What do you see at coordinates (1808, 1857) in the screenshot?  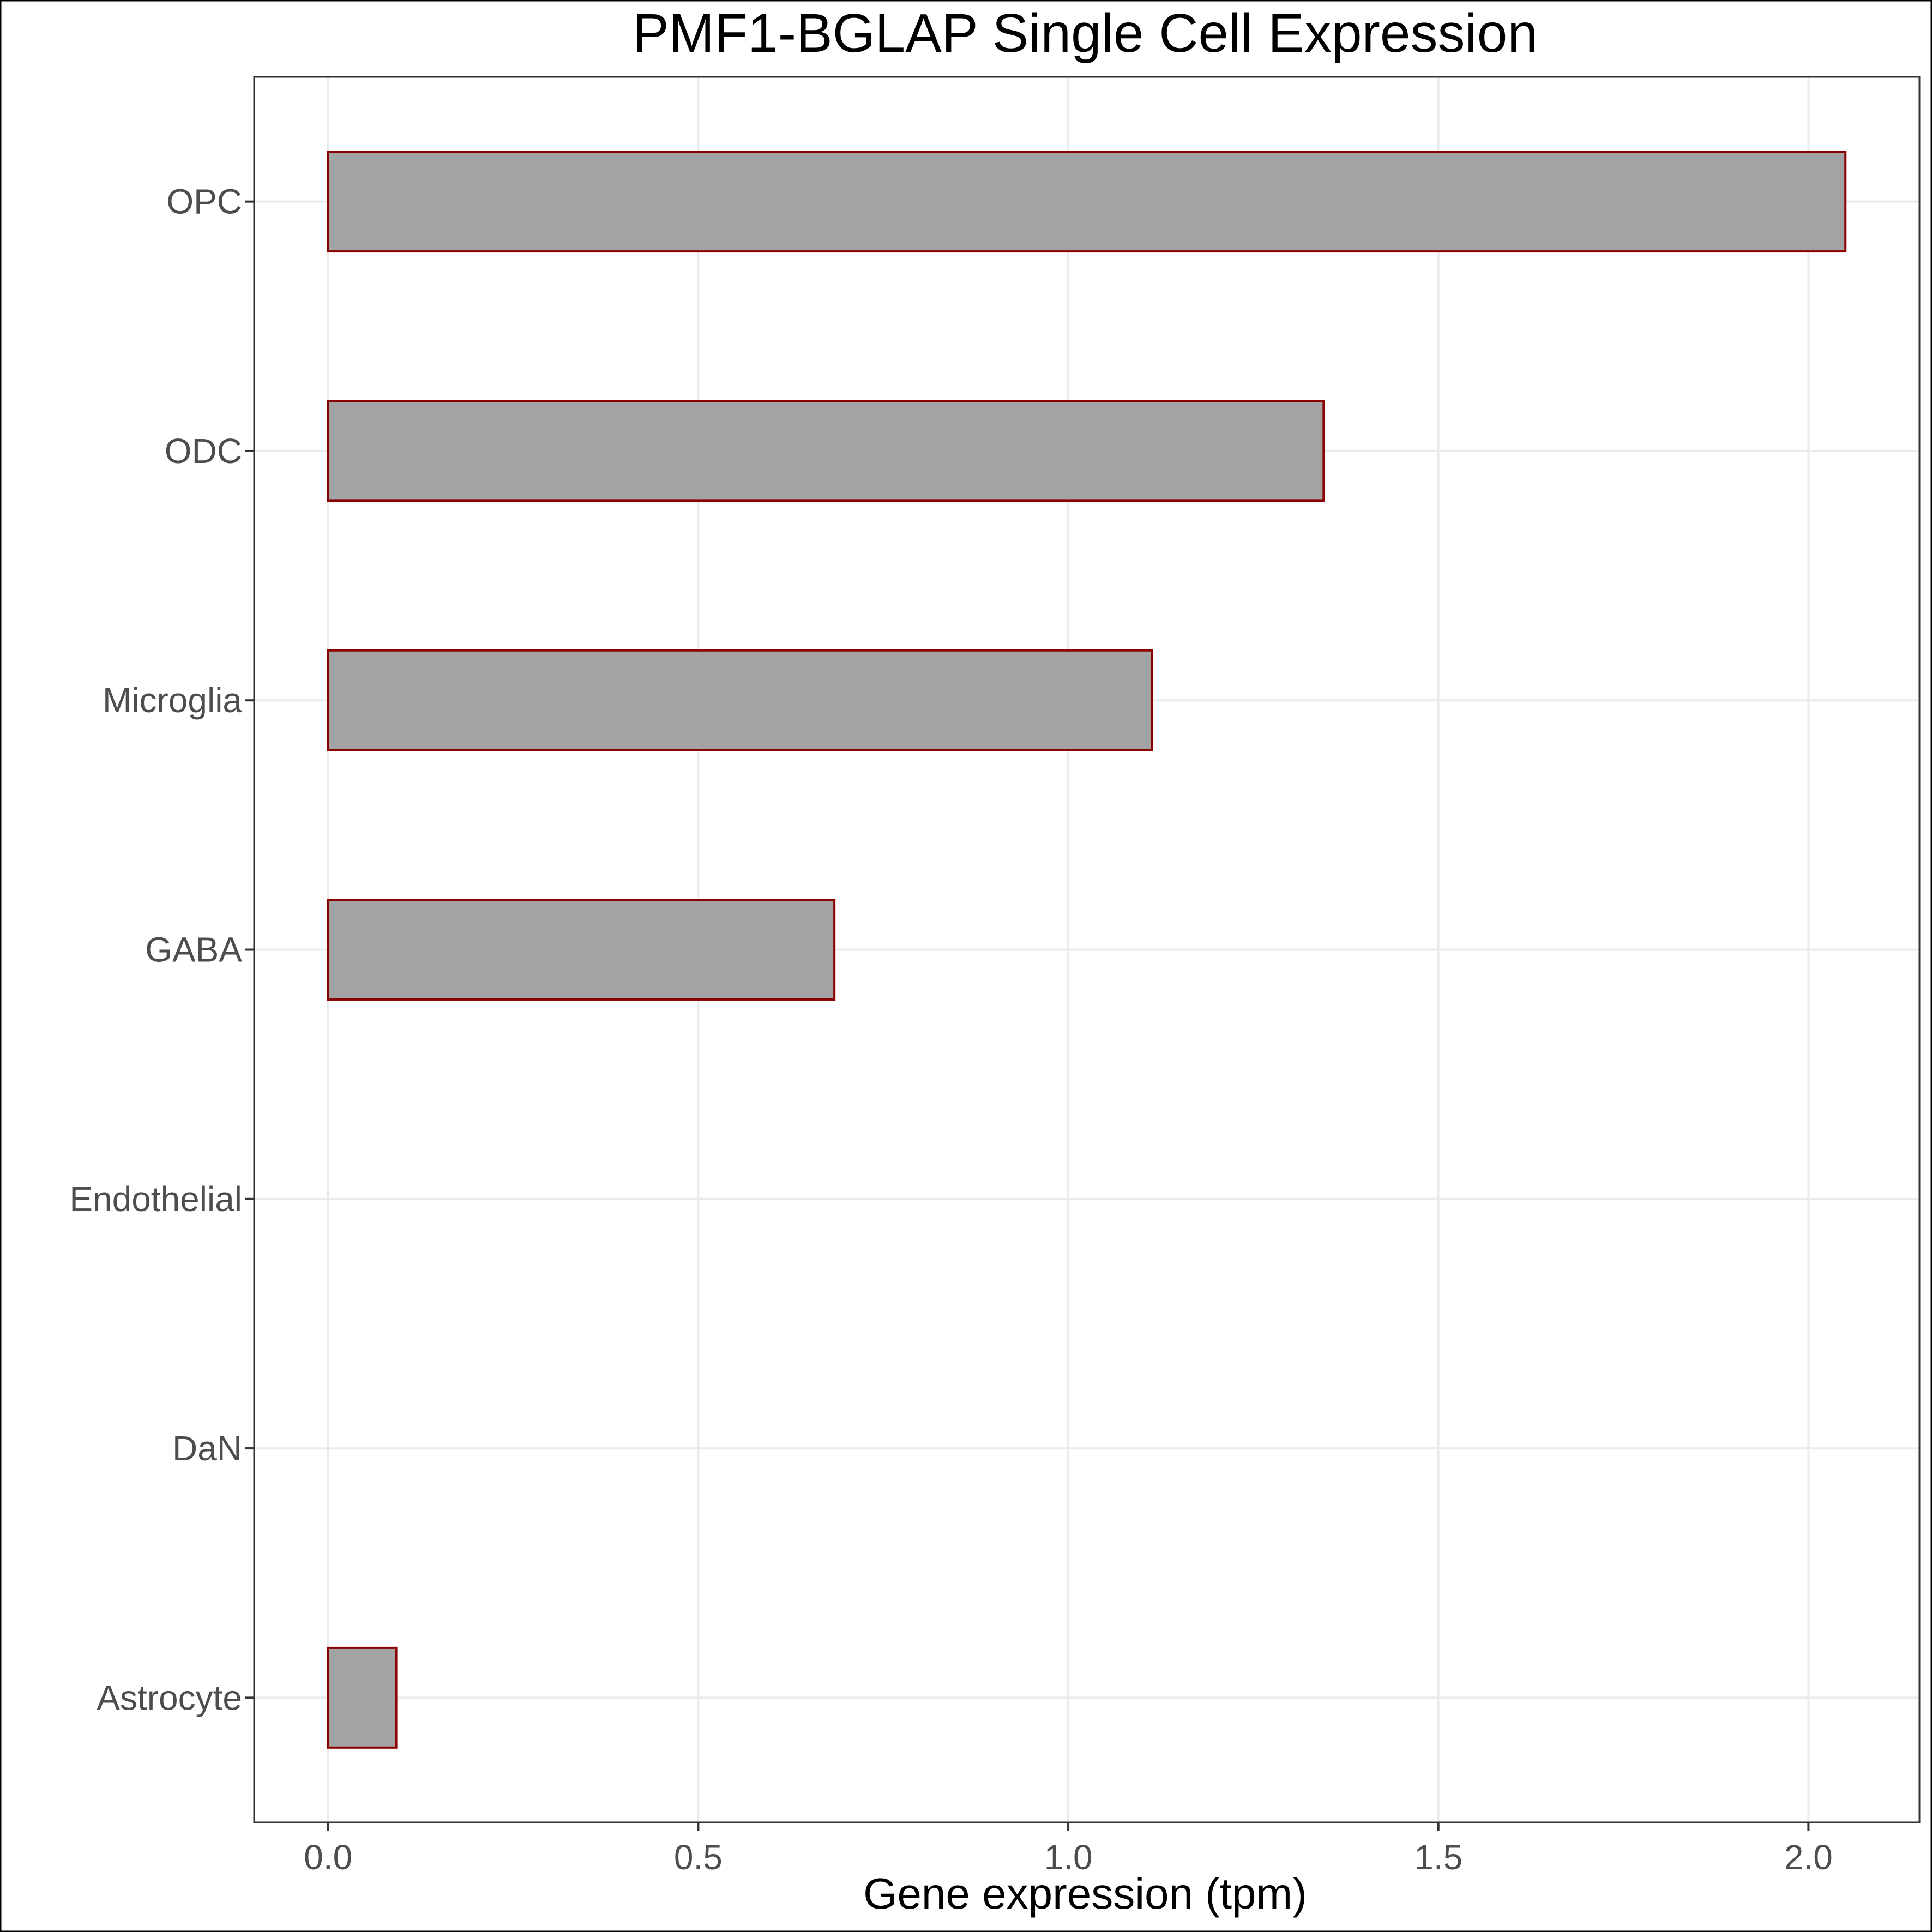 I see `x-tick-label: 2.0` at bounding box center [1808, 1857].